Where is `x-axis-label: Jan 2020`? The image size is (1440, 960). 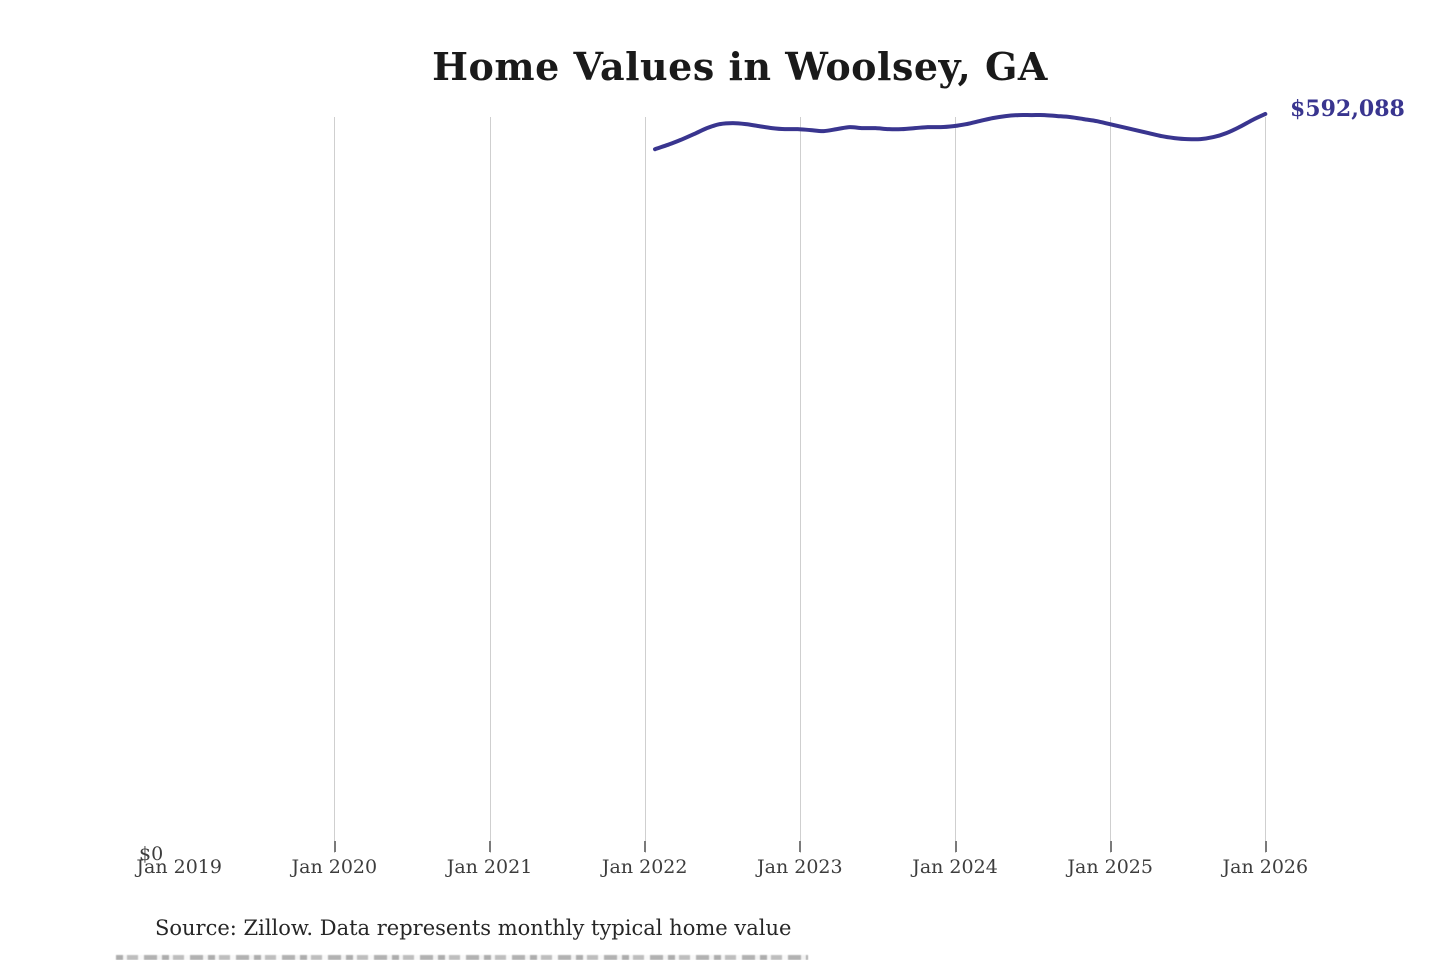
x-axis-label: Jan 2020 is located at coordinates (334, 867).